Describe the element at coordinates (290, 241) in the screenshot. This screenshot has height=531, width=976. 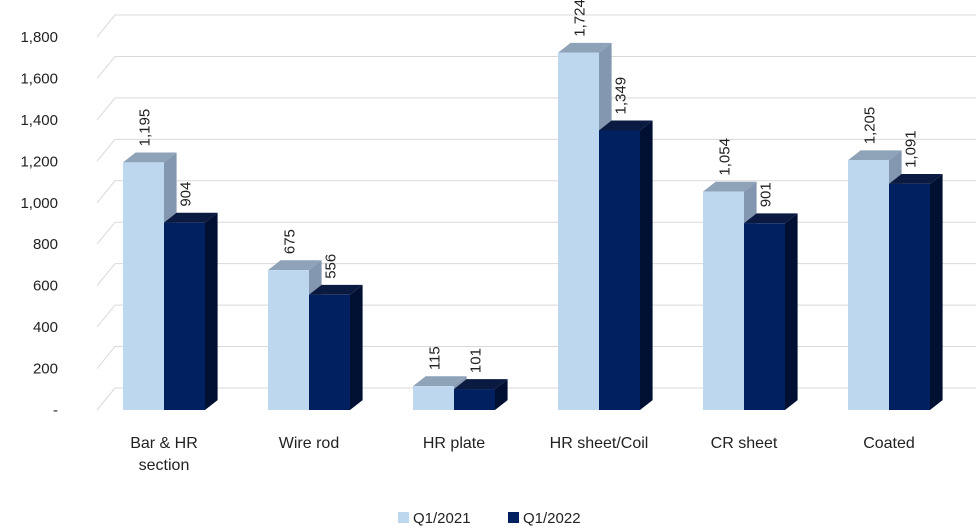
I see `data-label: 675` at that location.